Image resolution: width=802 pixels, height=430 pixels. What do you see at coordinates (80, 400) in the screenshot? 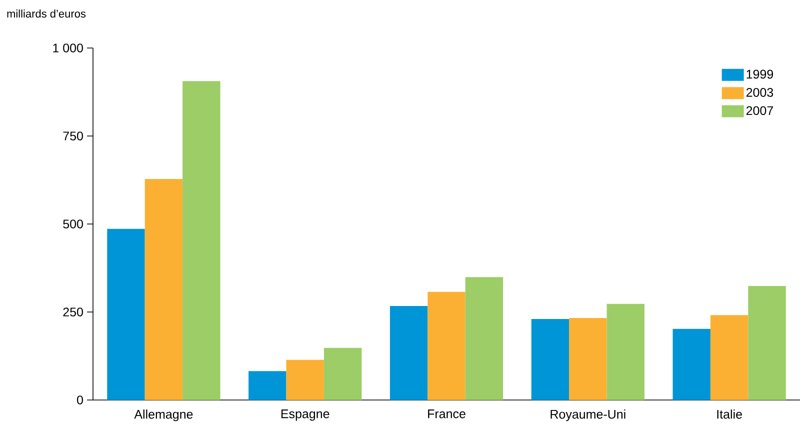
I see `y-tick-label: 0` at bounding box center [80, 400].